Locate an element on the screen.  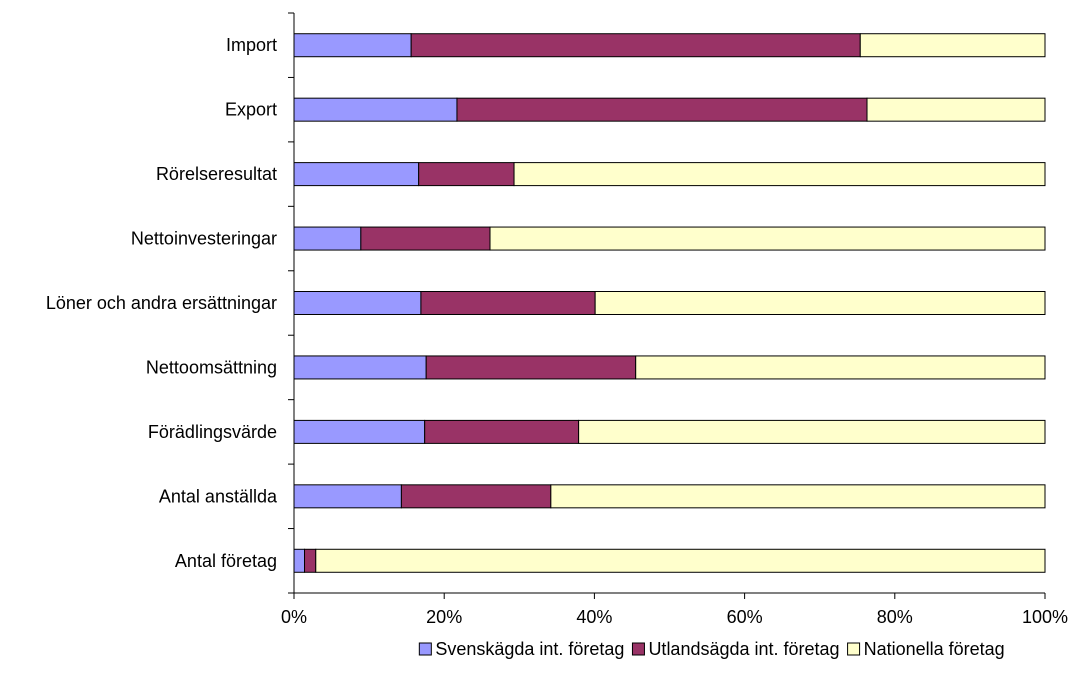
x-tick-label: 100% is located at coordinates (1045, 617).